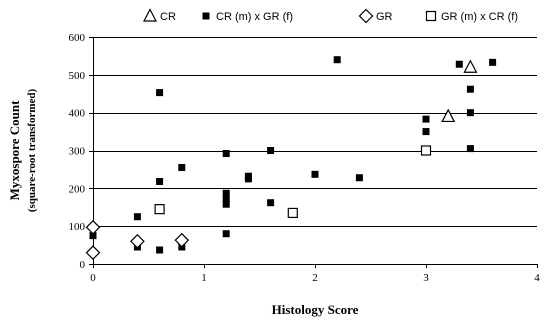 Image resolution: width=548 pixels, height=322 pixels. I want to click on x-tick-label: 1, so click(204, 278).